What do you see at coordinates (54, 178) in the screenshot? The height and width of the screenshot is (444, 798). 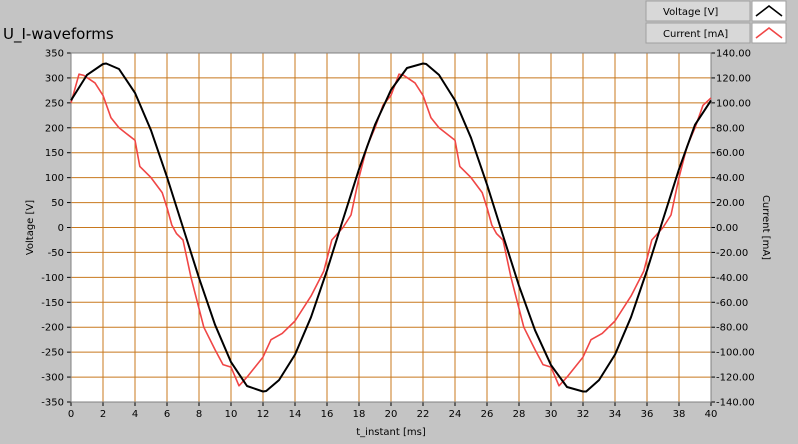 I see `y-left-tick-label: 100` at bounding box center [54, 178].